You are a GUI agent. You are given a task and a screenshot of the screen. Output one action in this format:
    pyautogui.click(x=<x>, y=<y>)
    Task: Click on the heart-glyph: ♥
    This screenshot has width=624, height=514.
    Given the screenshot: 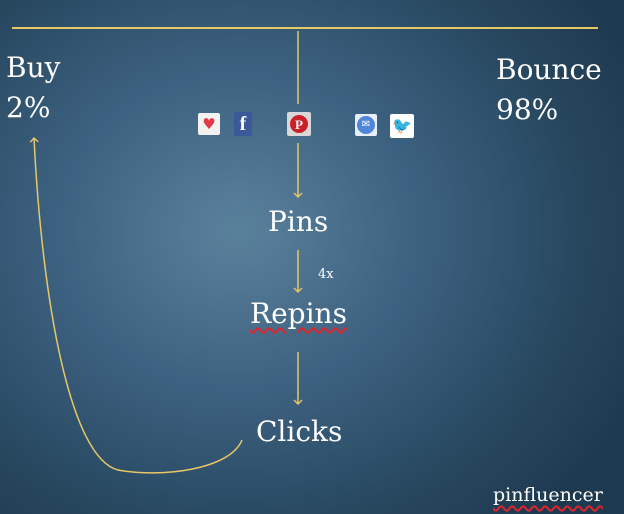 What is the action you would take?
    pyautogui.click(x=209, y=123)
    